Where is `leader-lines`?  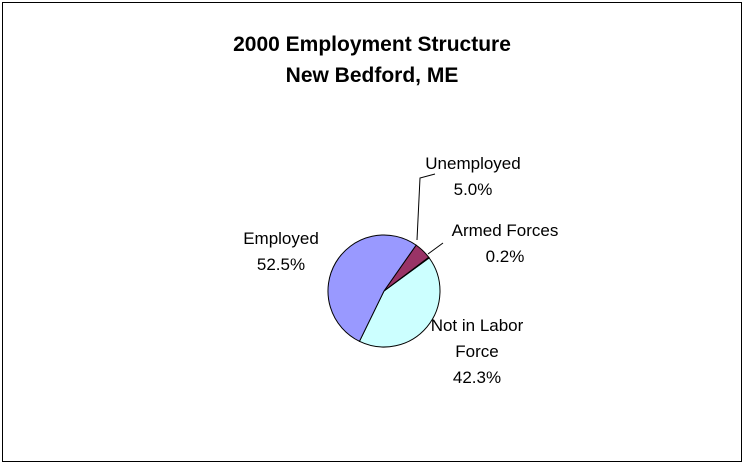
leader-lines is located at coordinates (430, 214).